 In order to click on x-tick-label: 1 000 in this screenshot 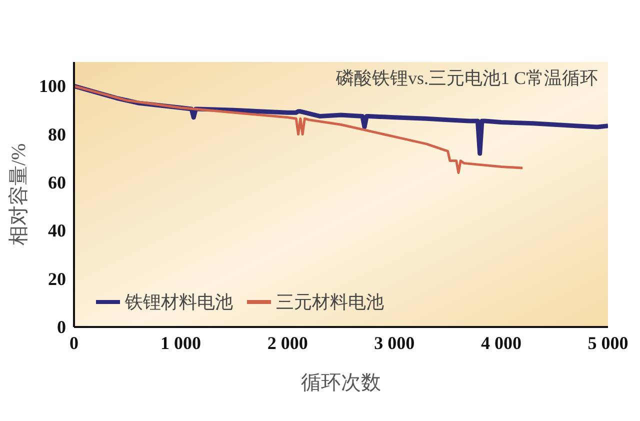, I will do `click(181, 343)`.